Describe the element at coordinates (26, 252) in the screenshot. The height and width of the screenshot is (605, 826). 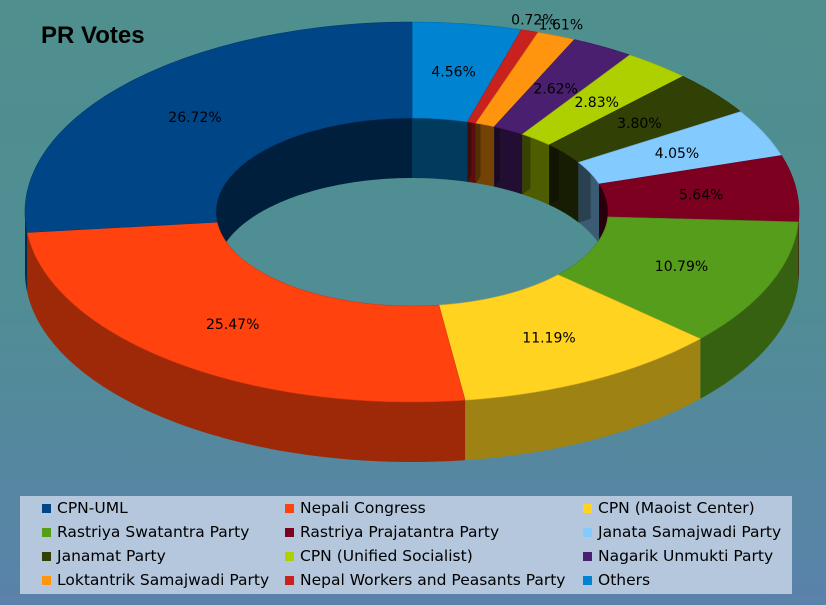
I see `outer-wall-cpn-uml` at that location.